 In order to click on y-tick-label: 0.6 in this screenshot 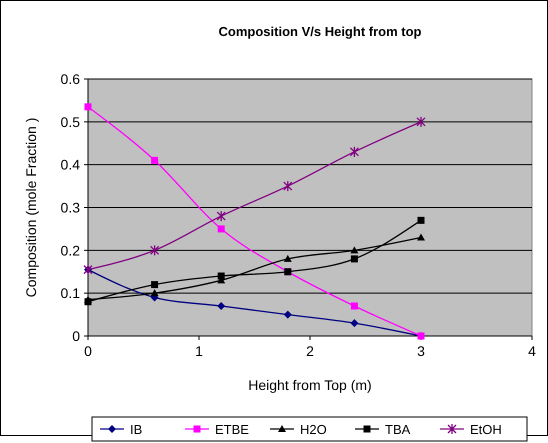, I will do `click(70, 79)`.